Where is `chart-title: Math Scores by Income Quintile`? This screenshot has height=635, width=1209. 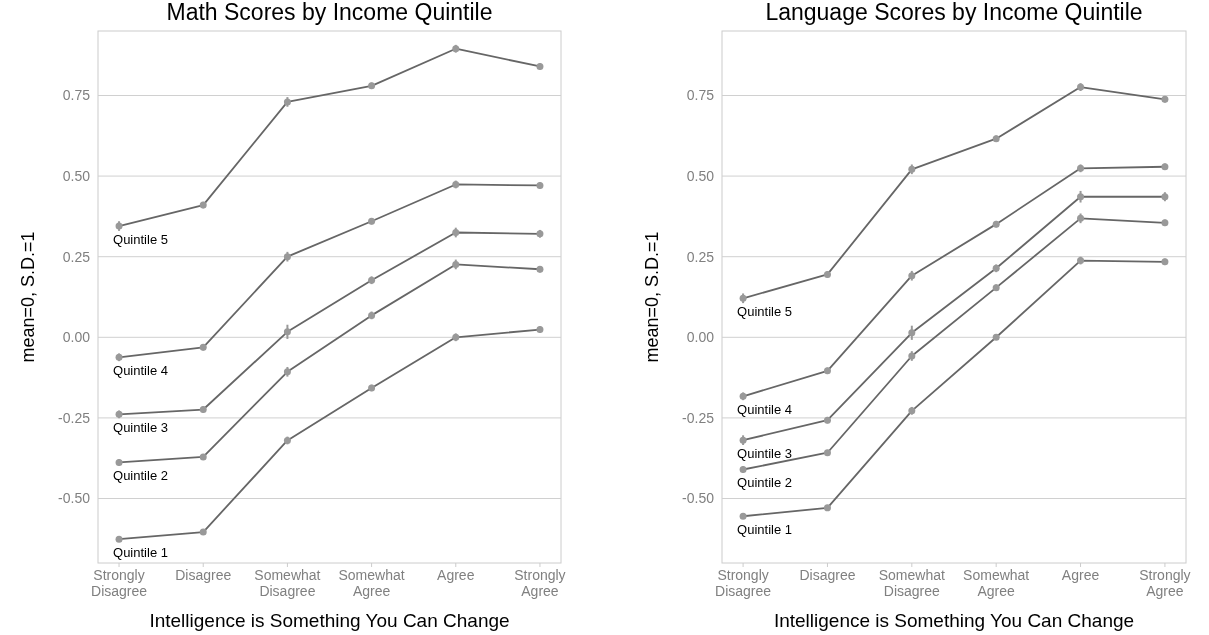
chart-title: Math Scores by Income Quintile is located at coordinates (329, 12).